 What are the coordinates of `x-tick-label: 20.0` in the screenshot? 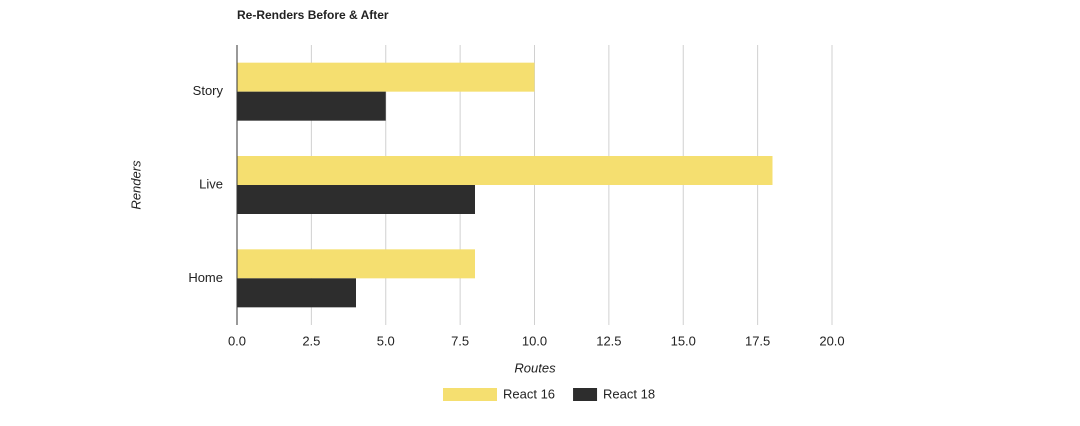 It's located at (831, 340).